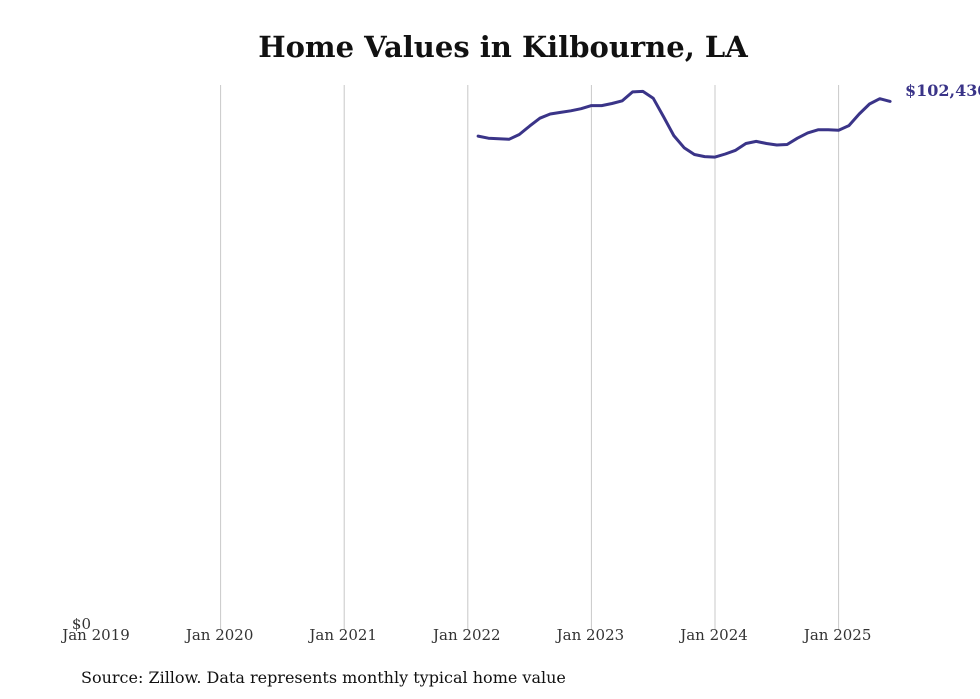  What do you see at coordinates (942, 90) in the screenshot?
I see `end-value-label: $102,430` at bounding box center [942, 90].